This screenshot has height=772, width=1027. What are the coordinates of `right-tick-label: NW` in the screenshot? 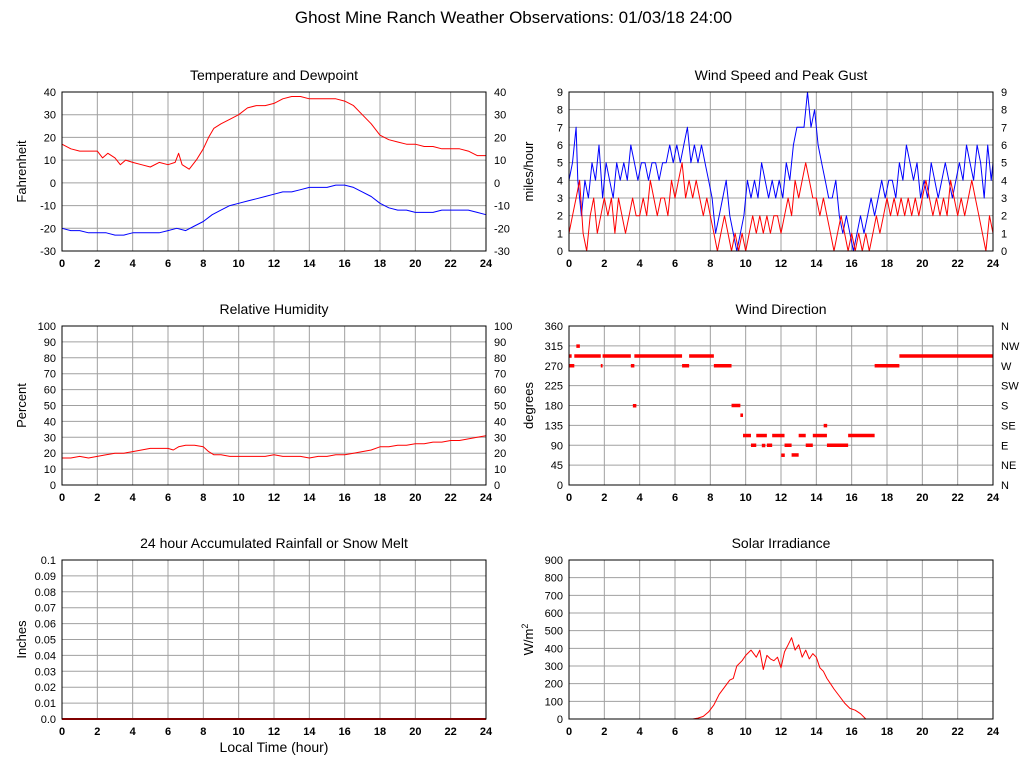 It's located at (1010, 347).